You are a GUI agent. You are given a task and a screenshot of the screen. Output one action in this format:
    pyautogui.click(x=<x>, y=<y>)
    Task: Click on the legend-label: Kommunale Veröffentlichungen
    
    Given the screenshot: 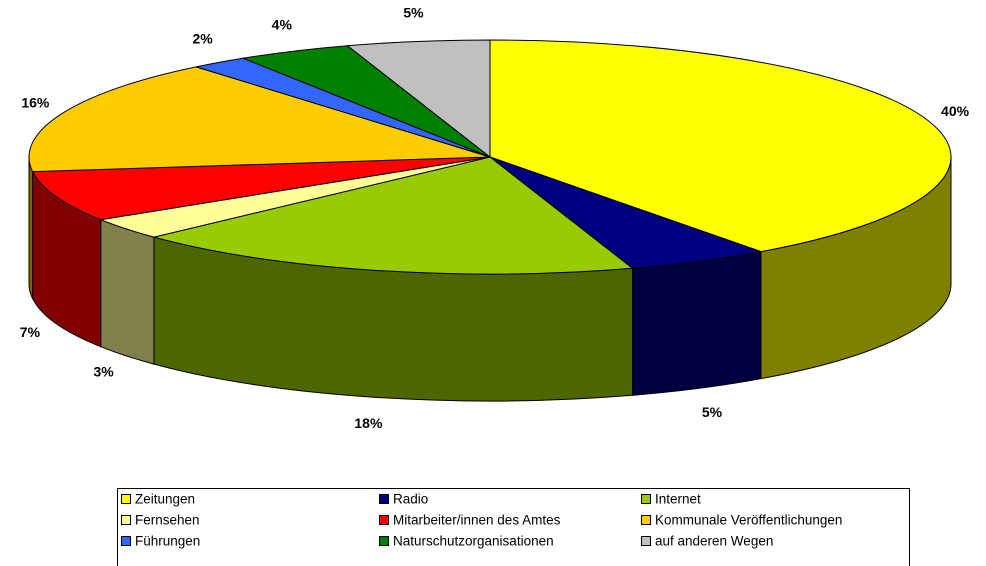 What is the action you would take?
    pyautogui.click(x=748, y=520)
    